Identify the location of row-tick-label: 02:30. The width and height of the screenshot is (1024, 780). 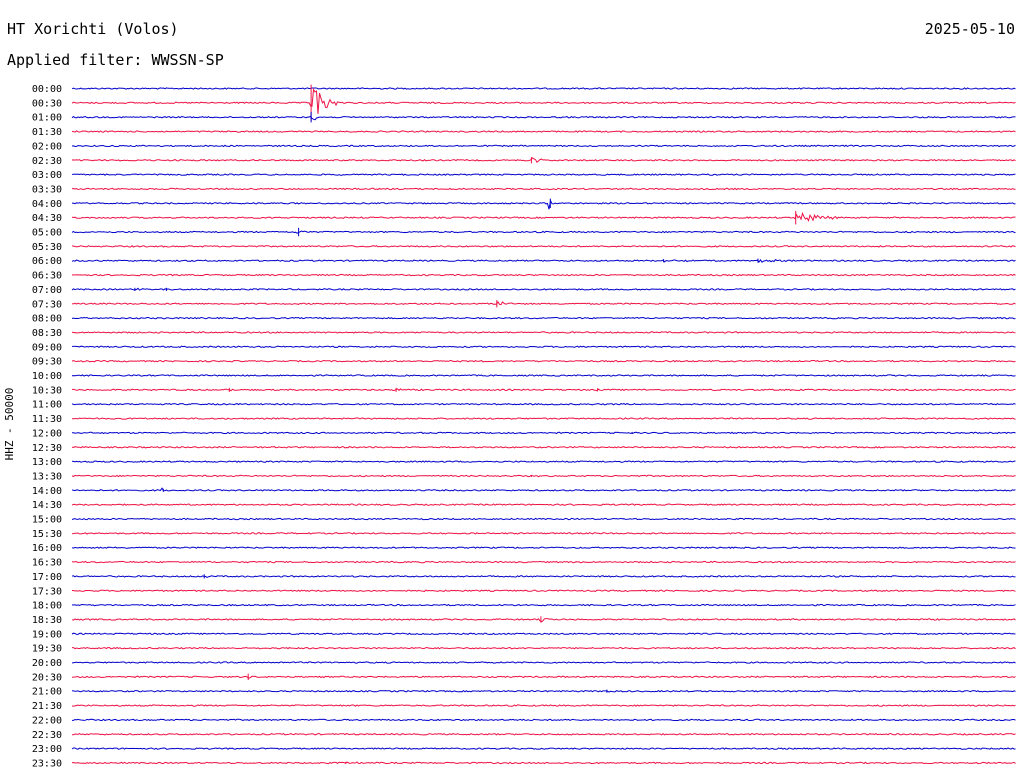
(47, 161).